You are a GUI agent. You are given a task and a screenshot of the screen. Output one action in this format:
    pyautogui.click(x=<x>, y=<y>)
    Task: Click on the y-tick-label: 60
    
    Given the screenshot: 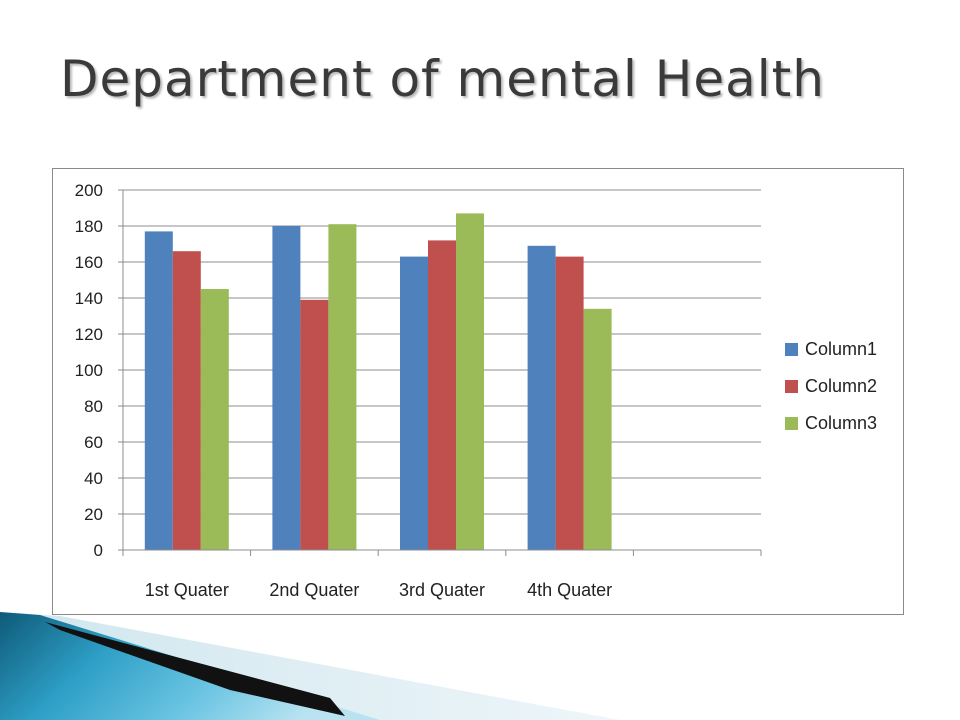 What is the action you would take?
    pyautogui.click(x=93, y=442)
    